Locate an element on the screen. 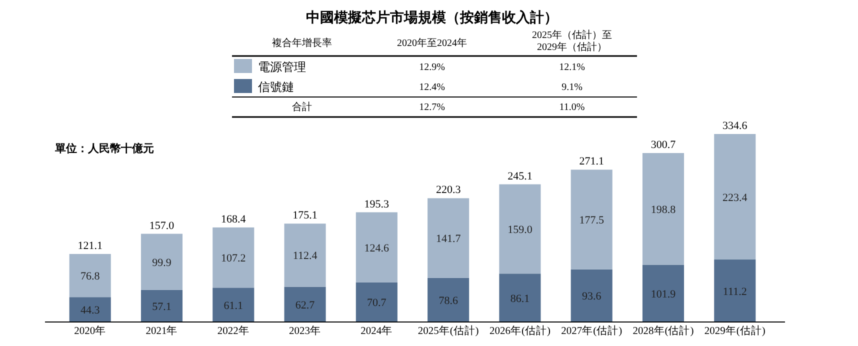  data-label: 44.3 is located at coordinates (90, 310).